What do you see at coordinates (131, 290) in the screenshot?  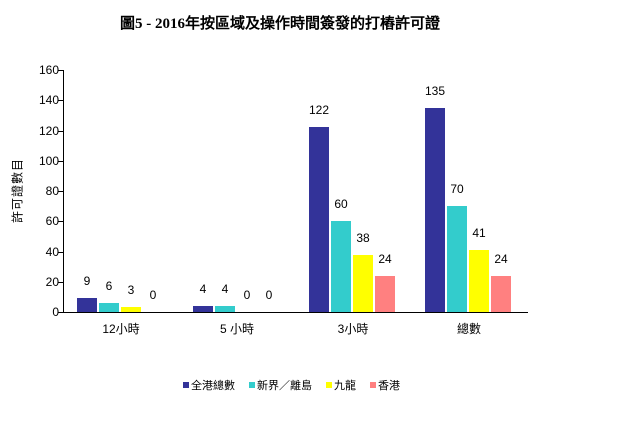 I see `bar-value-label: 3` at bounding box center [131, 290].